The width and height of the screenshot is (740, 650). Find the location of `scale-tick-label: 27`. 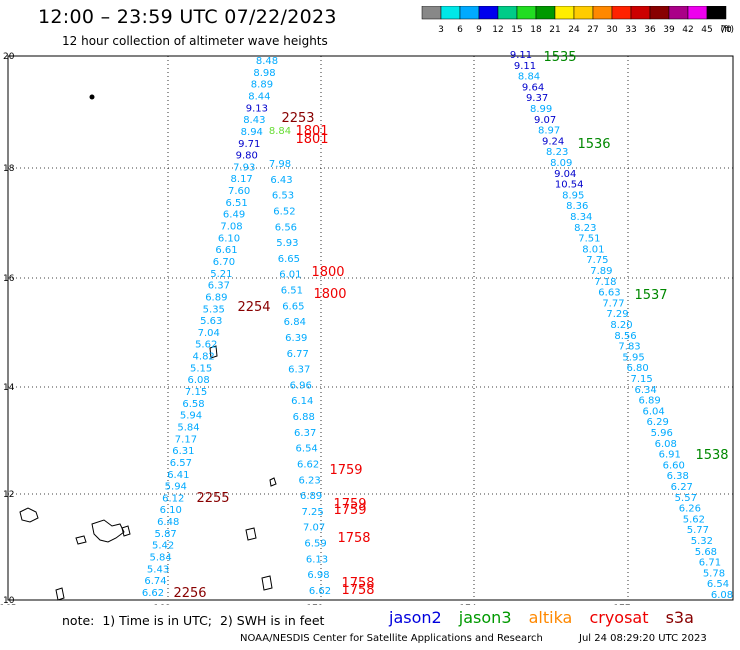

scale-tick-label: 27 is located at coordinates (592, 30).